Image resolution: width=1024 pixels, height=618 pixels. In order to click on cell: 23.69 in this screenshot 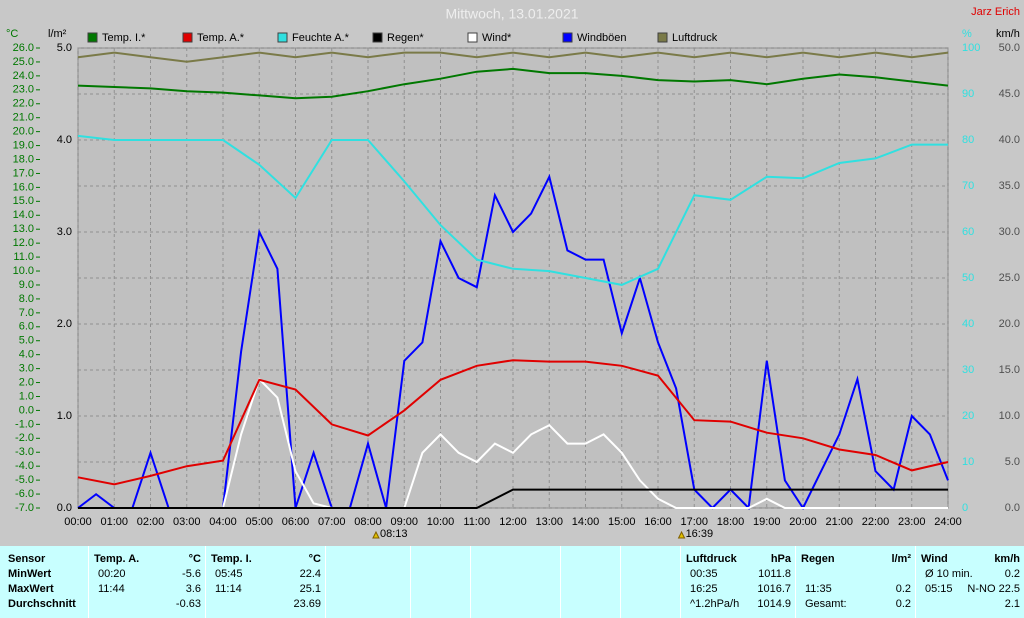, I will do `click(307, 604)`.